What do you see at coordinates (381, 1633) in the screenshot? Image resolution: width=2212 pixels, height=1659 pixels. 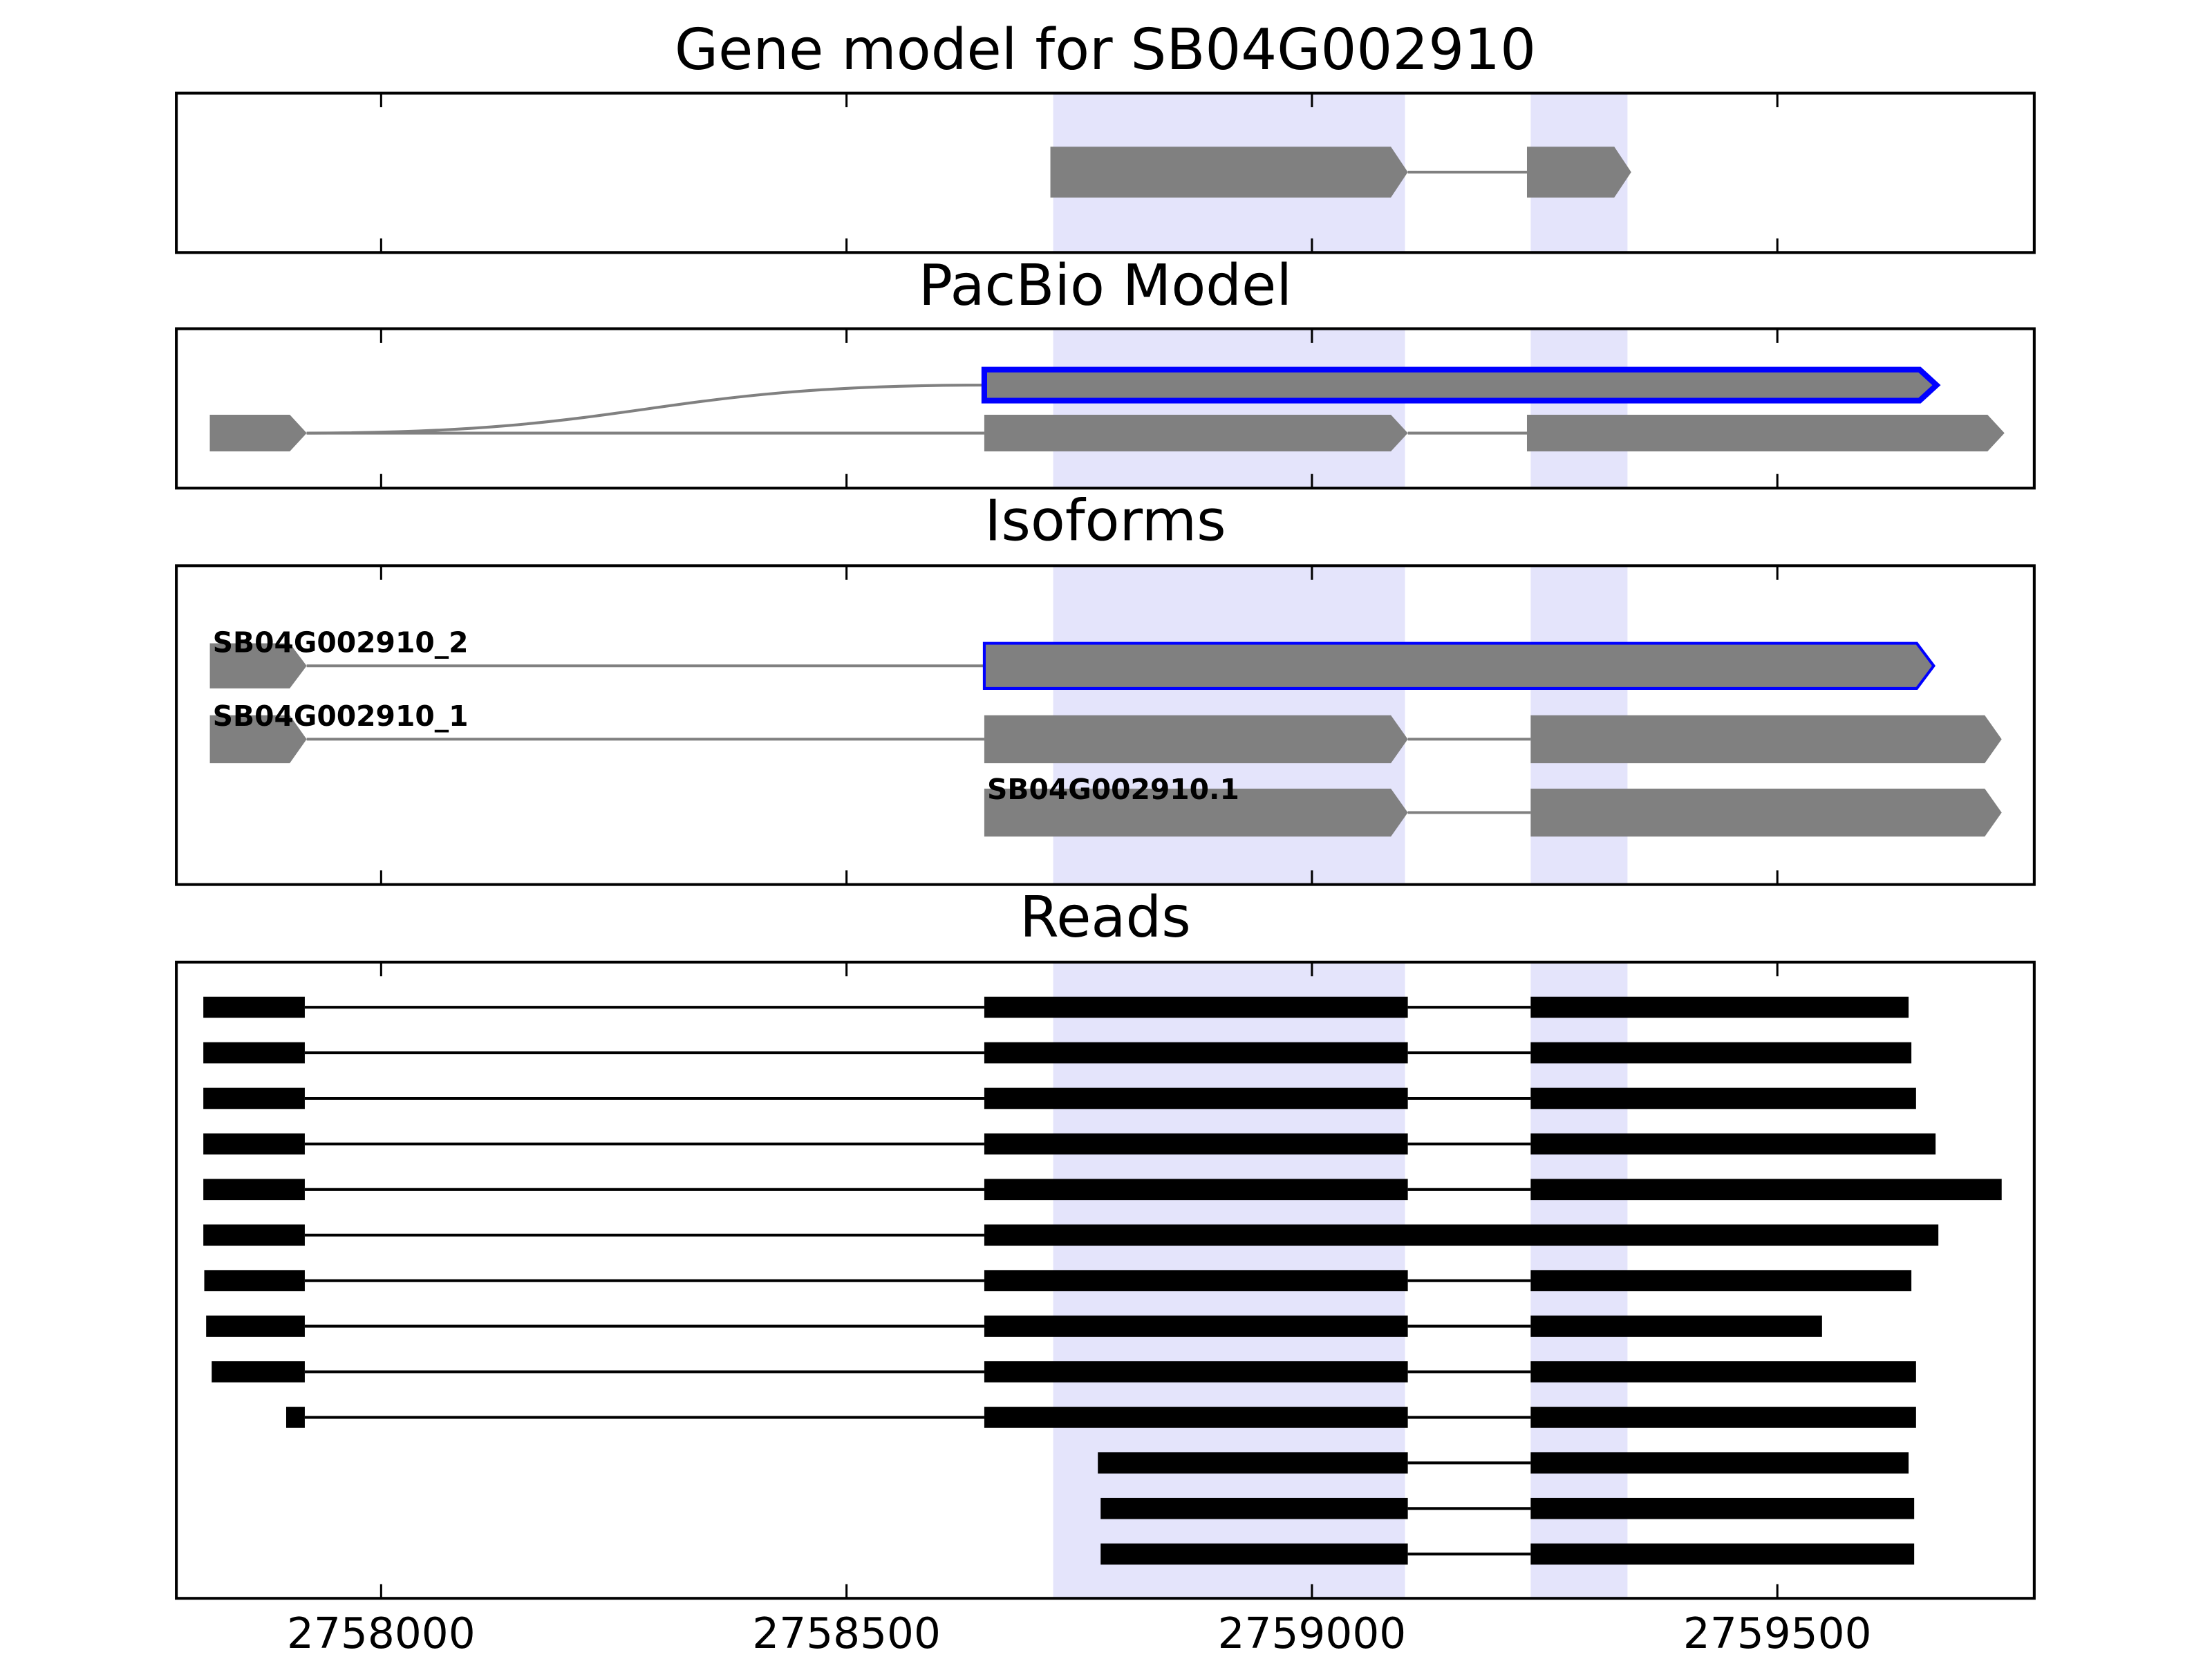 I see `x-tick-label: 2758000` at bounding box center [381, 1633].